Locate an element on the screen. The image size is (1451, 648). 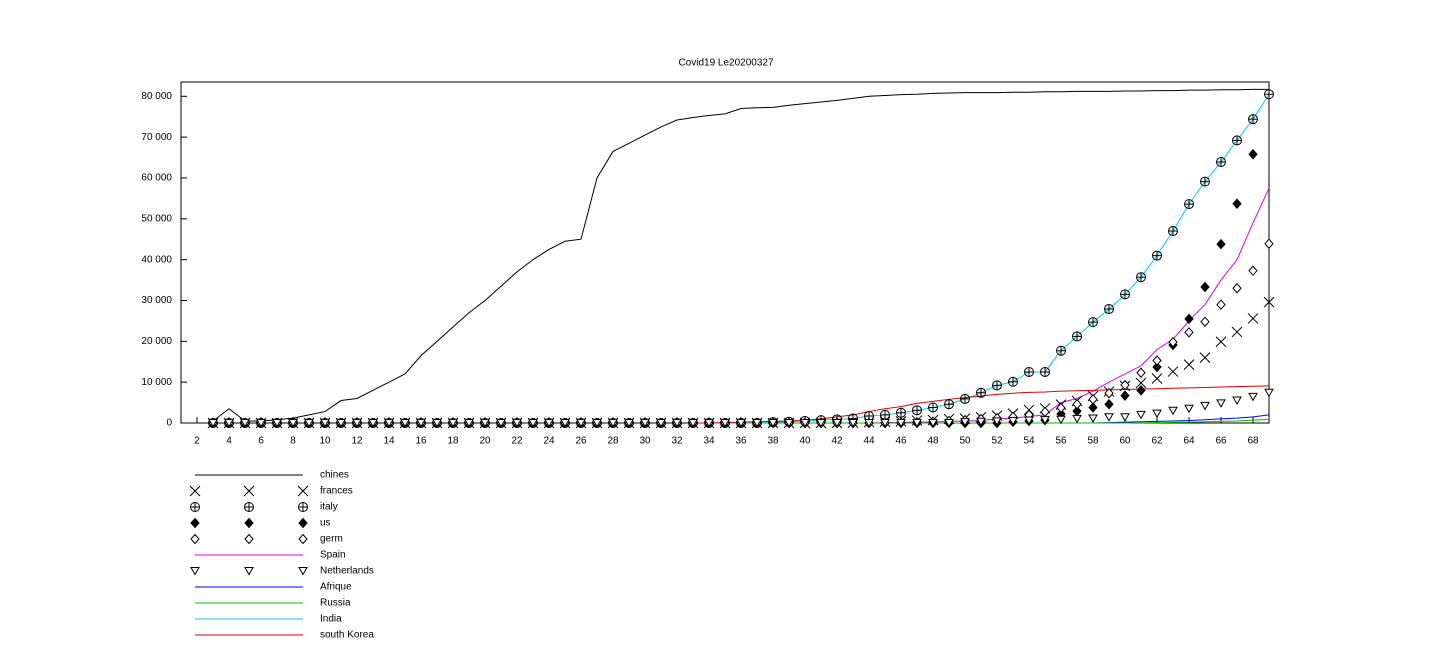
x-tick-label: 22 is located at coordinates (517, 441).